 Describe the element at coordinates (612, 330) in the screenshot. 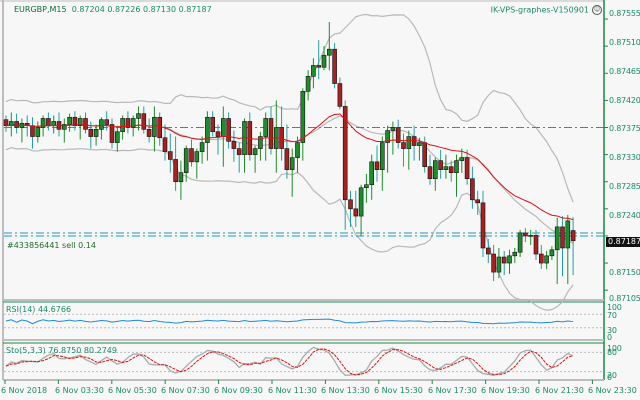

I see `rsi-level: 30` at that location.